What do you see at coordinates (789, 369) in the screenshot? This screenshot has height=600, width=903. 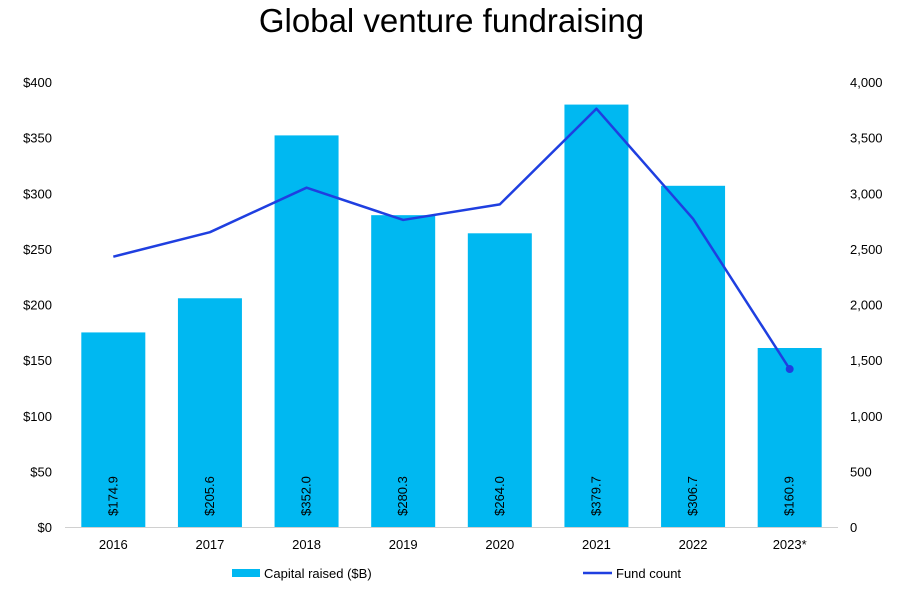 I see `fund-count-marker` at bounding box center [789, 369].